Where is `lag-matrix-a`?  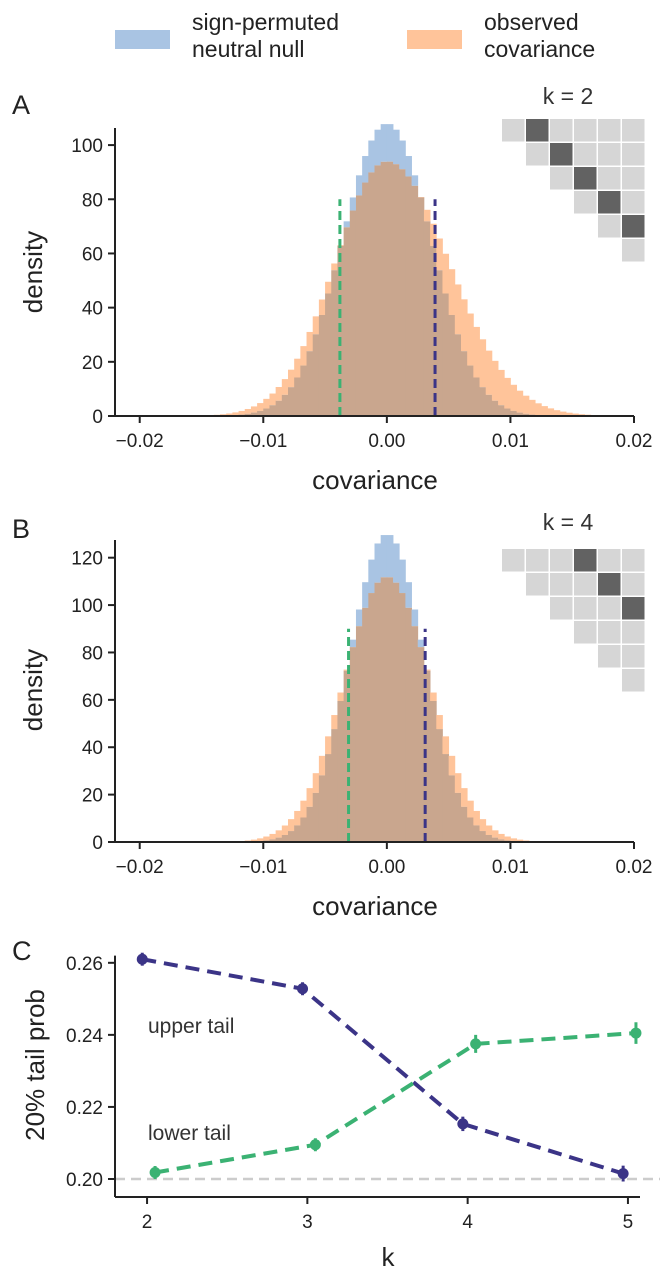
lag-matrix-a is located at coordinates (573, 190).